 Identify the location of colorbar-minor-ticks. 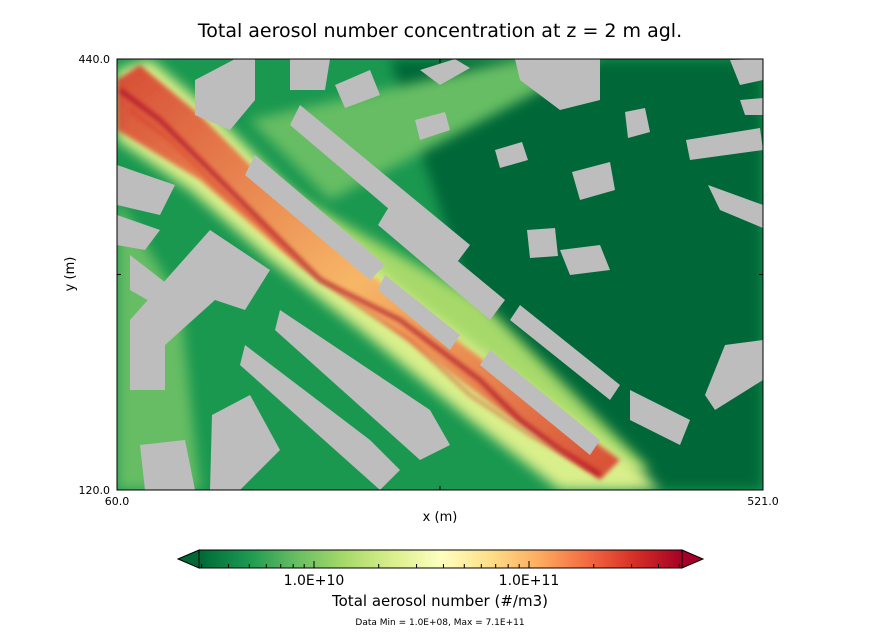
(440, 564).